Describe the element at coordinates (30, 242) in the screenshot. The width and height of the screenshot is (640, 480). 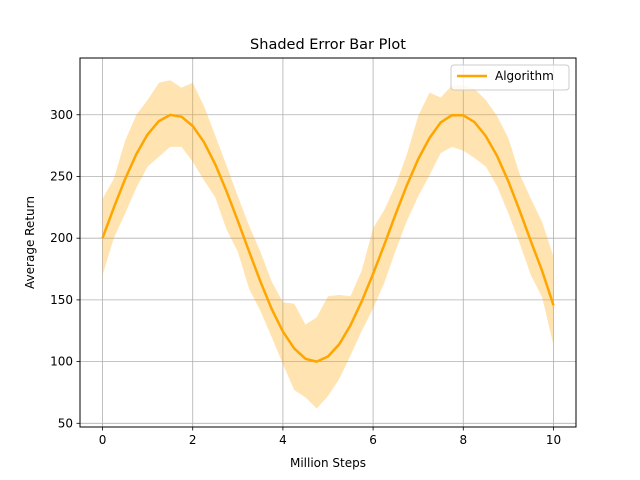
I see `y-axis-title: Average Return` at that location.